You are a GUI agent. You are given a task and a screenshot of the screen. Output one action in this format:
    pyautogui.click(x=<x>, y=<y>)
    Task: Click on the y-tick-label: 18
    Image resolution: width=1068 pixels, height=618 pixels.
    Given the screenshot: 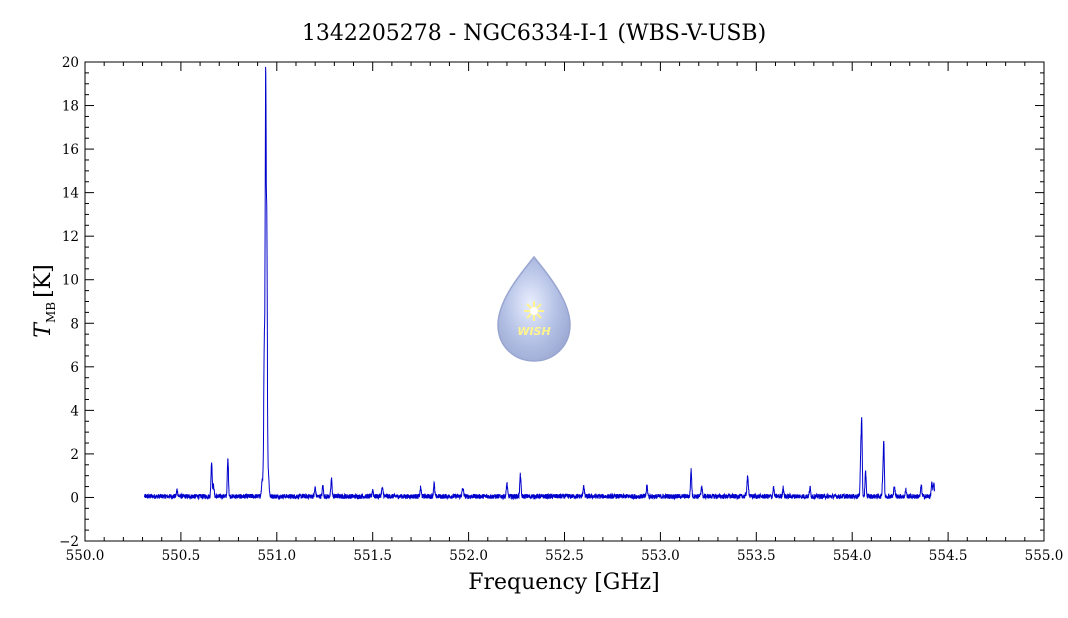 What is the action you would take?
    pyautogui.click(x=70, y=107)
    